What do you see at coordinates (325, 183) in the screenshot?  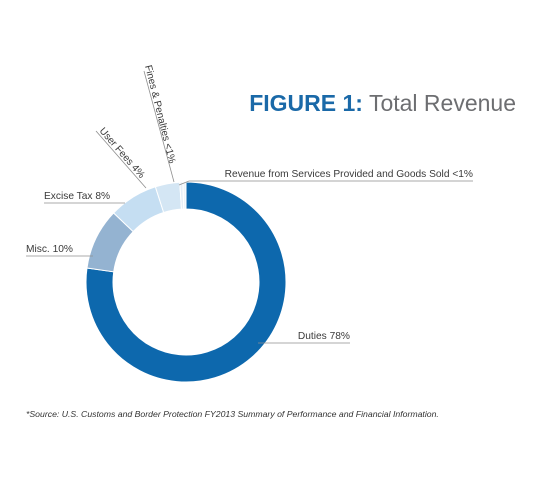 I see `leader-line-revenue-from-services-provided-and-goods-sold` at bounding box center [325, 183].